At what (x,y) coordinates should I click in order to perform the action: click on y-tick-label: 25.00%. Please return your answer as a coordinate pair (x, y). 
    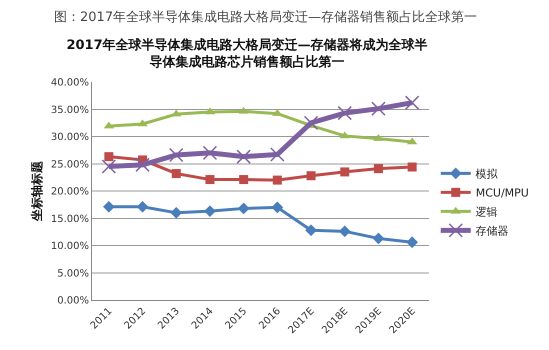
    Looking at the image, I should click on (69, 164).